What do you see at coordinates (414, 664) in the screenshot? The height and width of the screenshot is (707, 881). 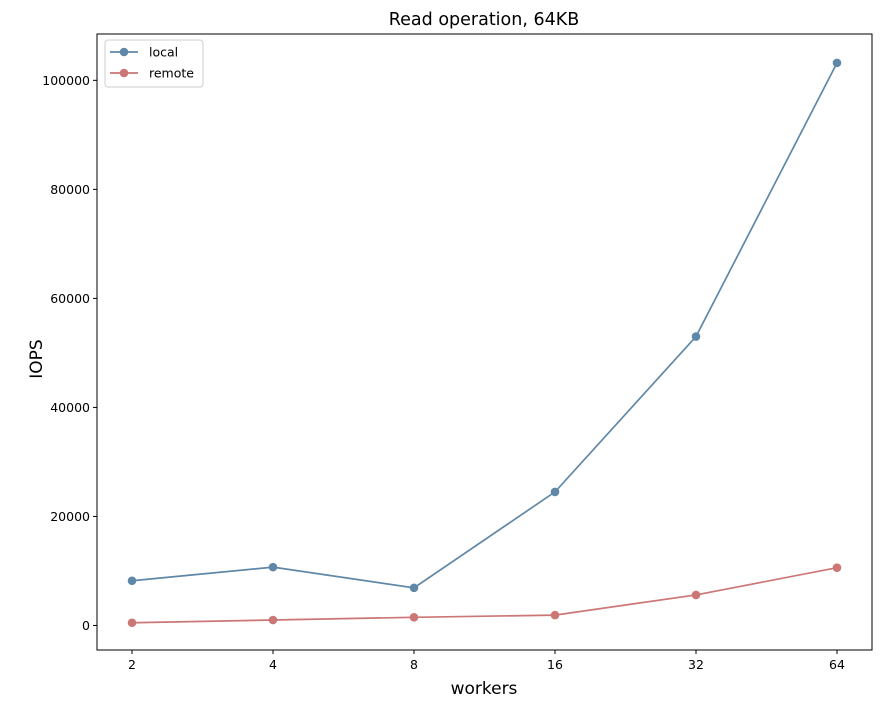 I see `x-tick-label: 8` at bounding box center [414, 664].